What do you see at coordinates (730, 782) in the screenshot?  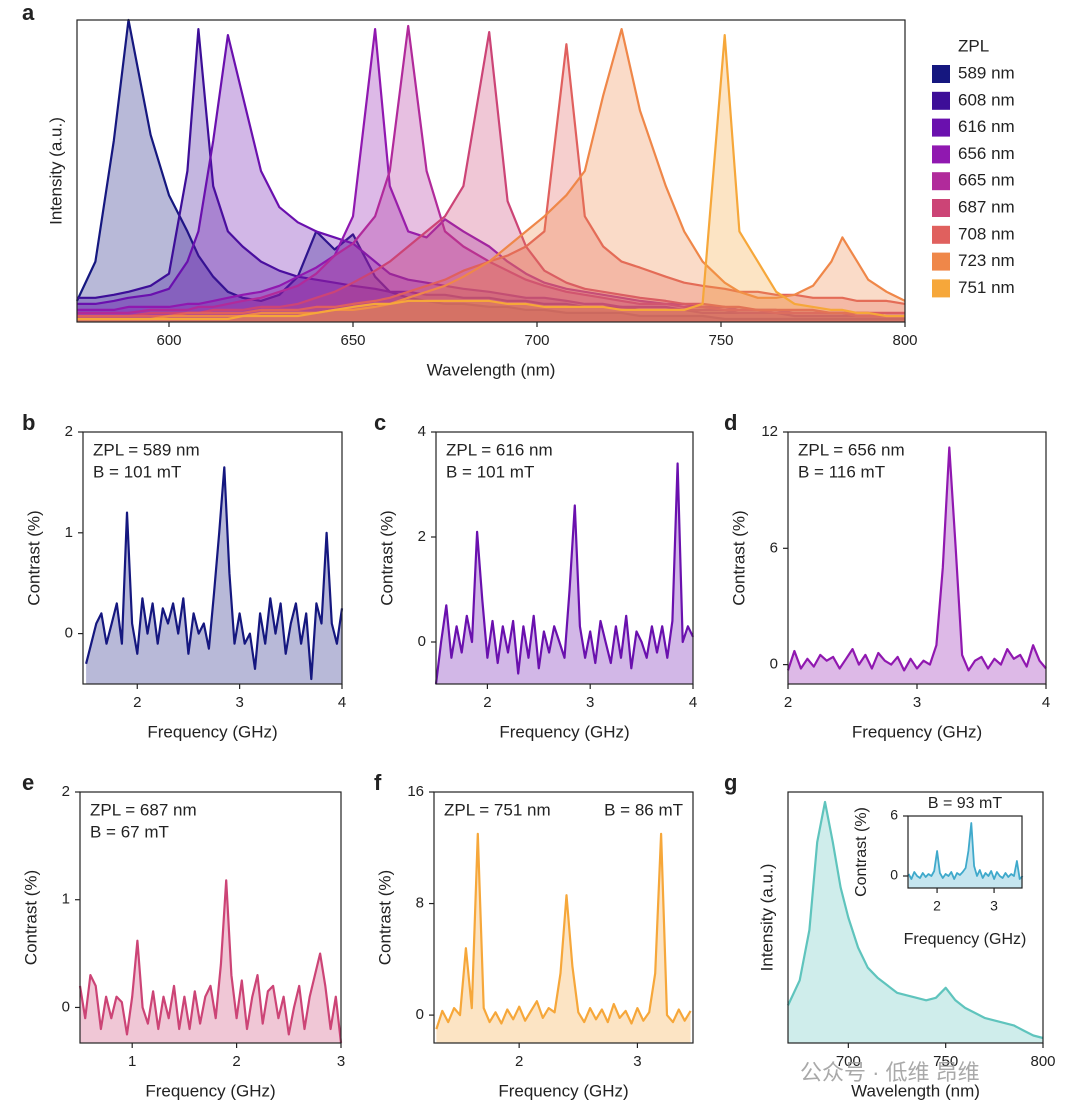 I see `panel-label: g` at bounding box center [730, 782].